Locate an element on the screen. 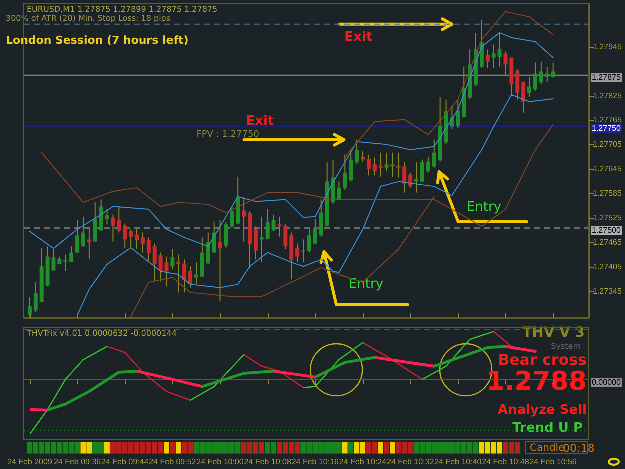  text: 00:18 is located at coordinates (579, 448).